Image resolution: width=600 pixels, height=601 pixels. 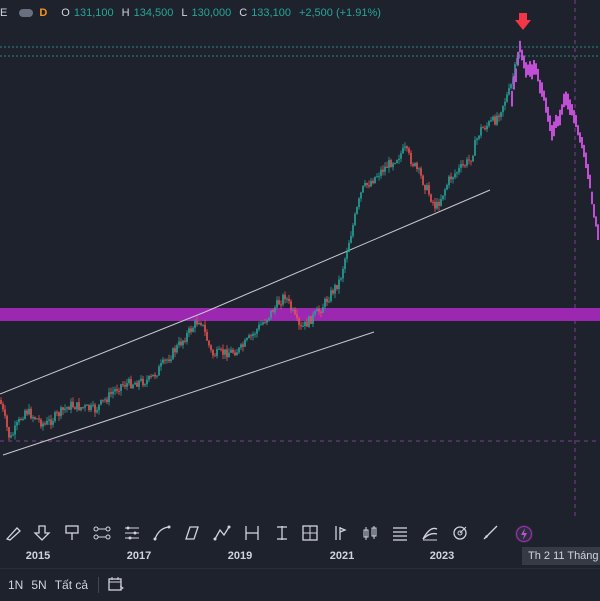 I want to click on symbol-label: E, so click(x=4, y=13).